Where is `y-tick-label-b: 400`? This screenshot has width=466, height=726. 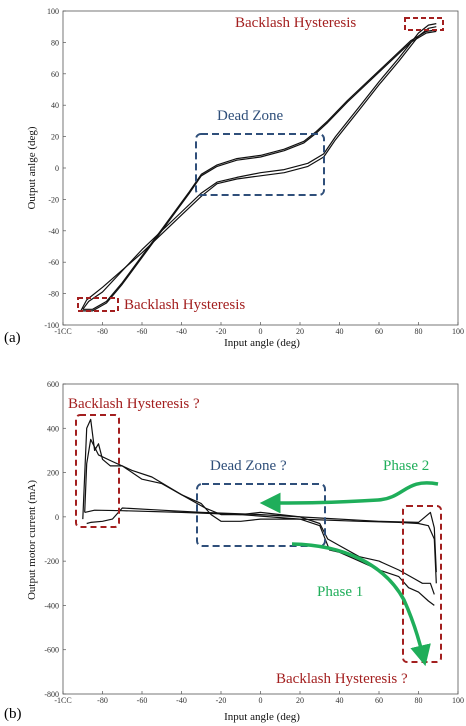 y-tick-label-b: 400 is located at coordinates (53, 428).